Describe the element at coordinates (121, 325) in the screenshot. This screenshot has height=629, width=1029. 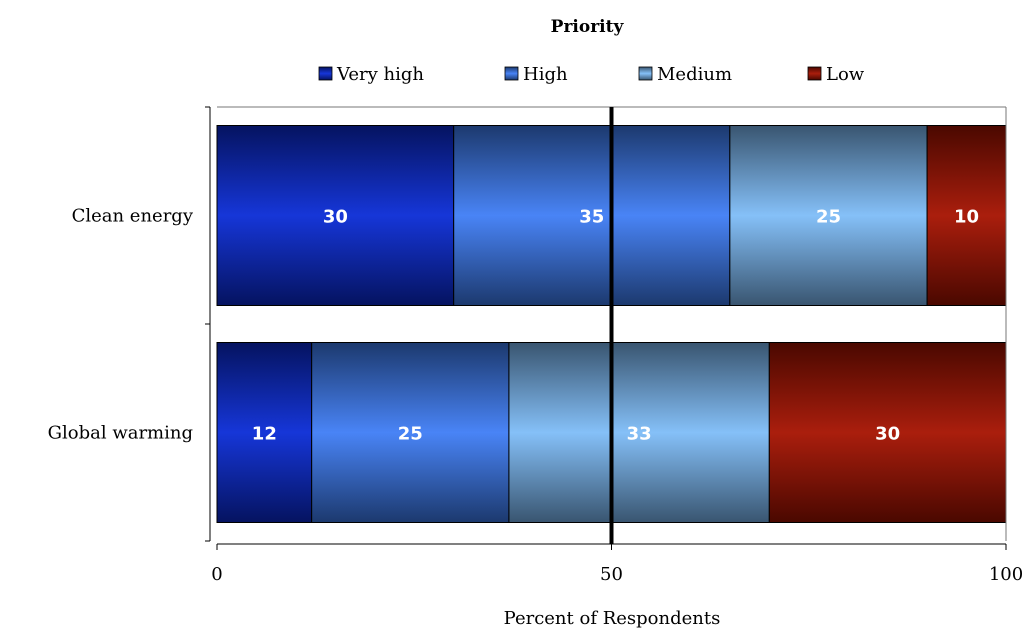
I see `category-labels: Clean energy Global warming` at that location.